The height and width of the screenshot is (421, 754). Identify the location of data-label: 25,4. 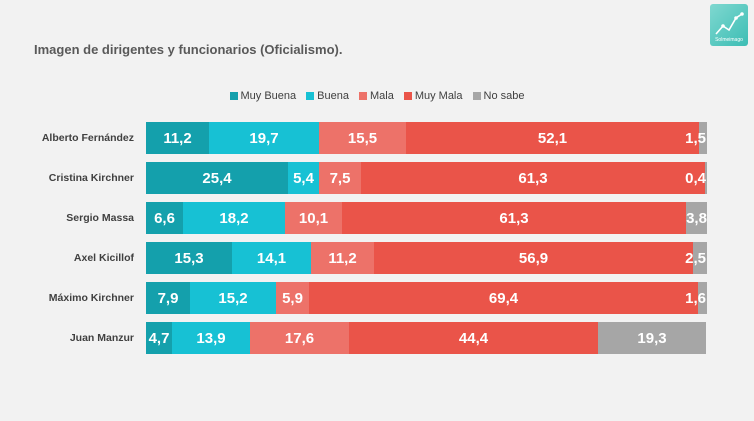
(217, 178).